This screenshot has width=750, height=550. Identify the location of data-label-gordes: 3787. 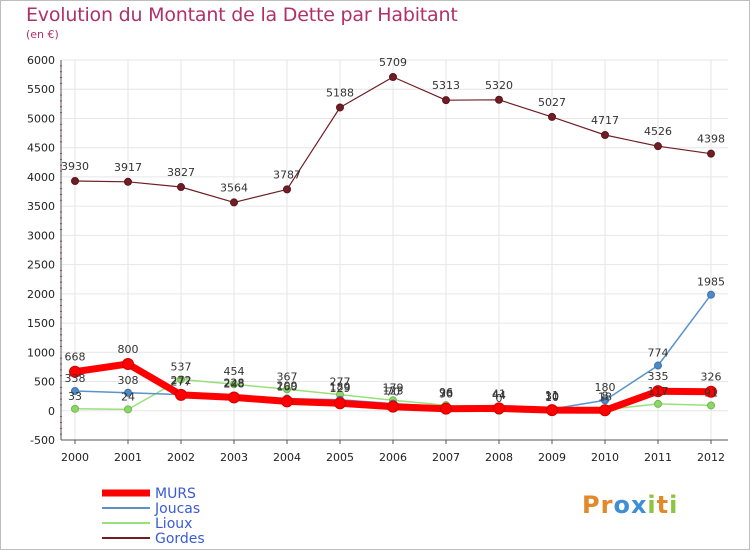
(287, 174).